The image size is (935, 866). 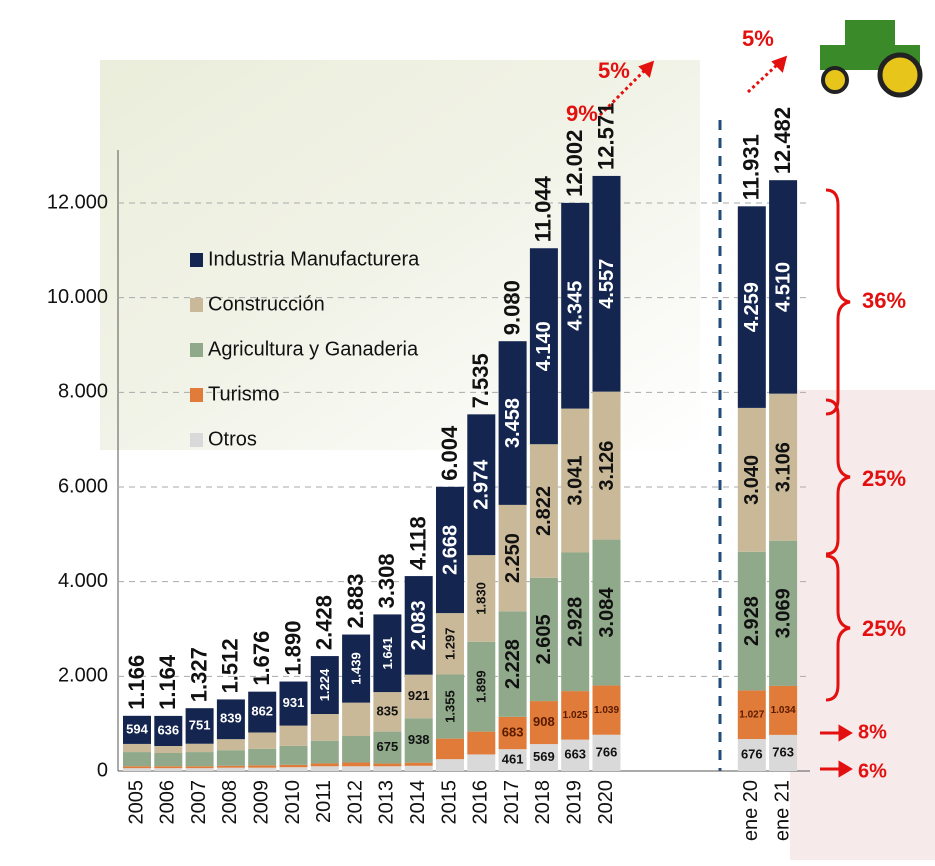 I want to click on total-label: 9.080, so click(x=511, y=307).